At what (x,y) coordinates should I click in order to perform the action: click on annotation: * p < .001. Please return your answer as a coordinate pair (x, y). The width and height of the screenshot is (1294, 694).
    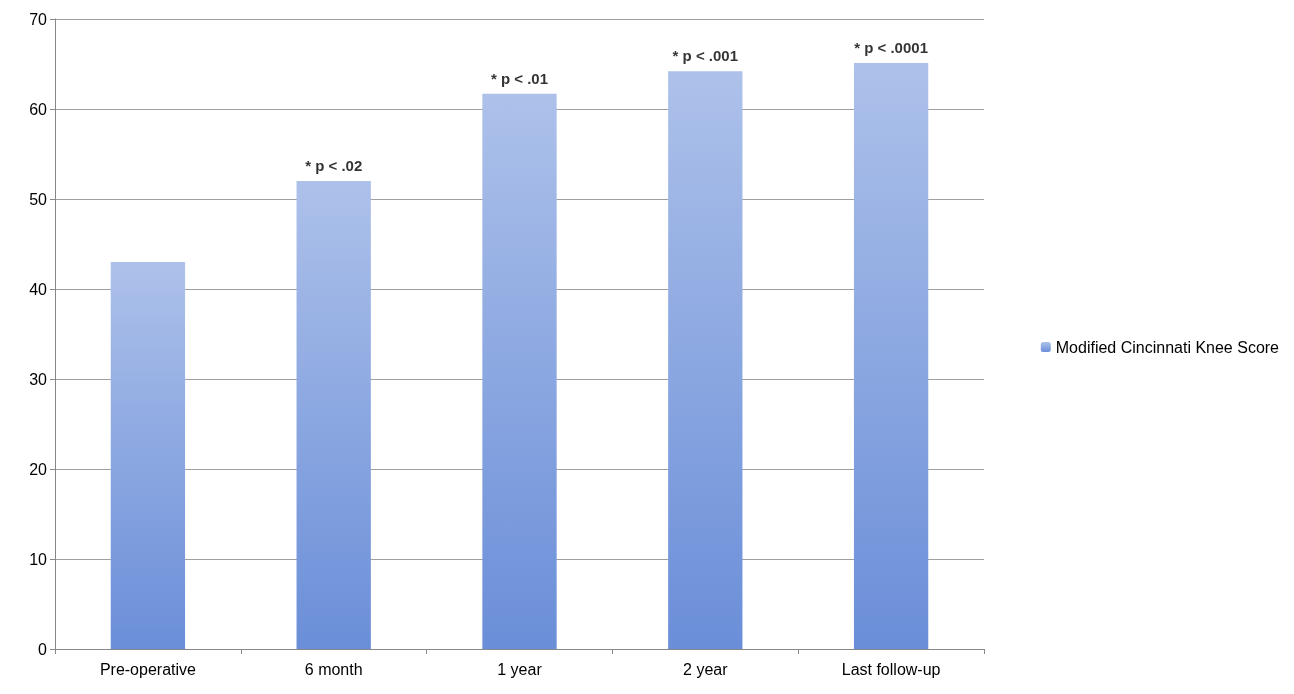
    Looking at the image, I should click on (705, 56).